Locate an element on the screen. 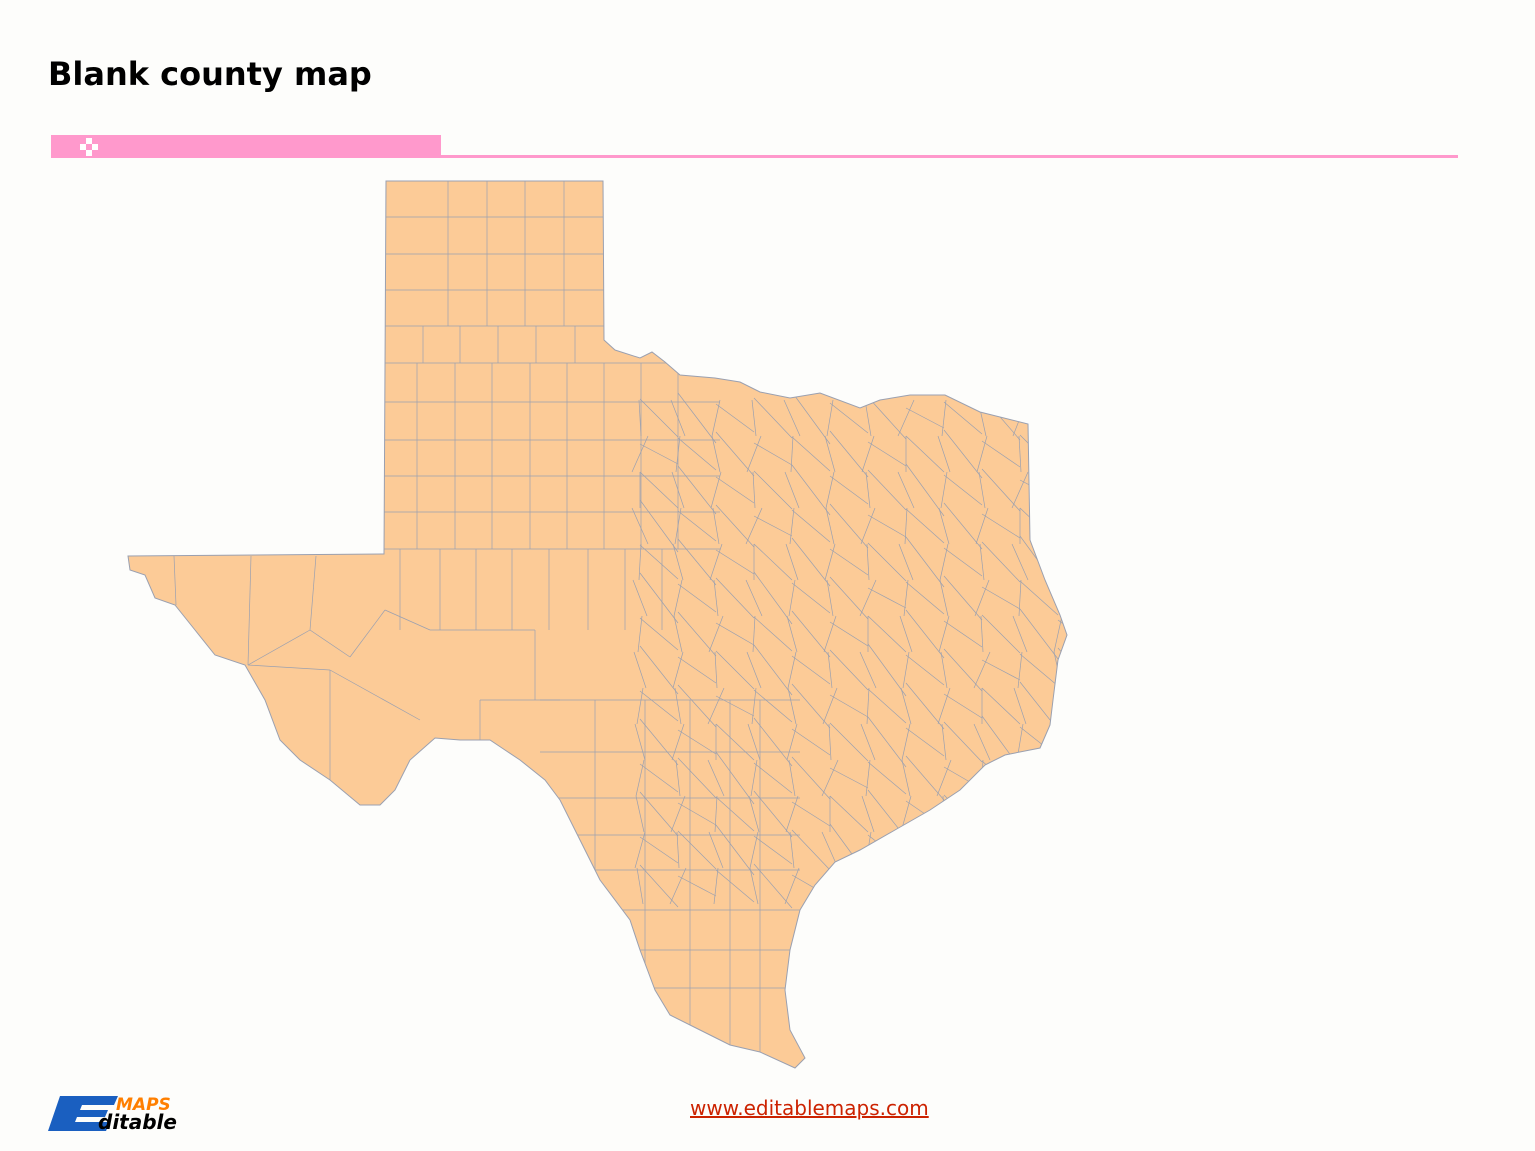 The image size is (1535, 1151). editable-maps-logo: MAPS ditable is located at coordinates (112, 1114).